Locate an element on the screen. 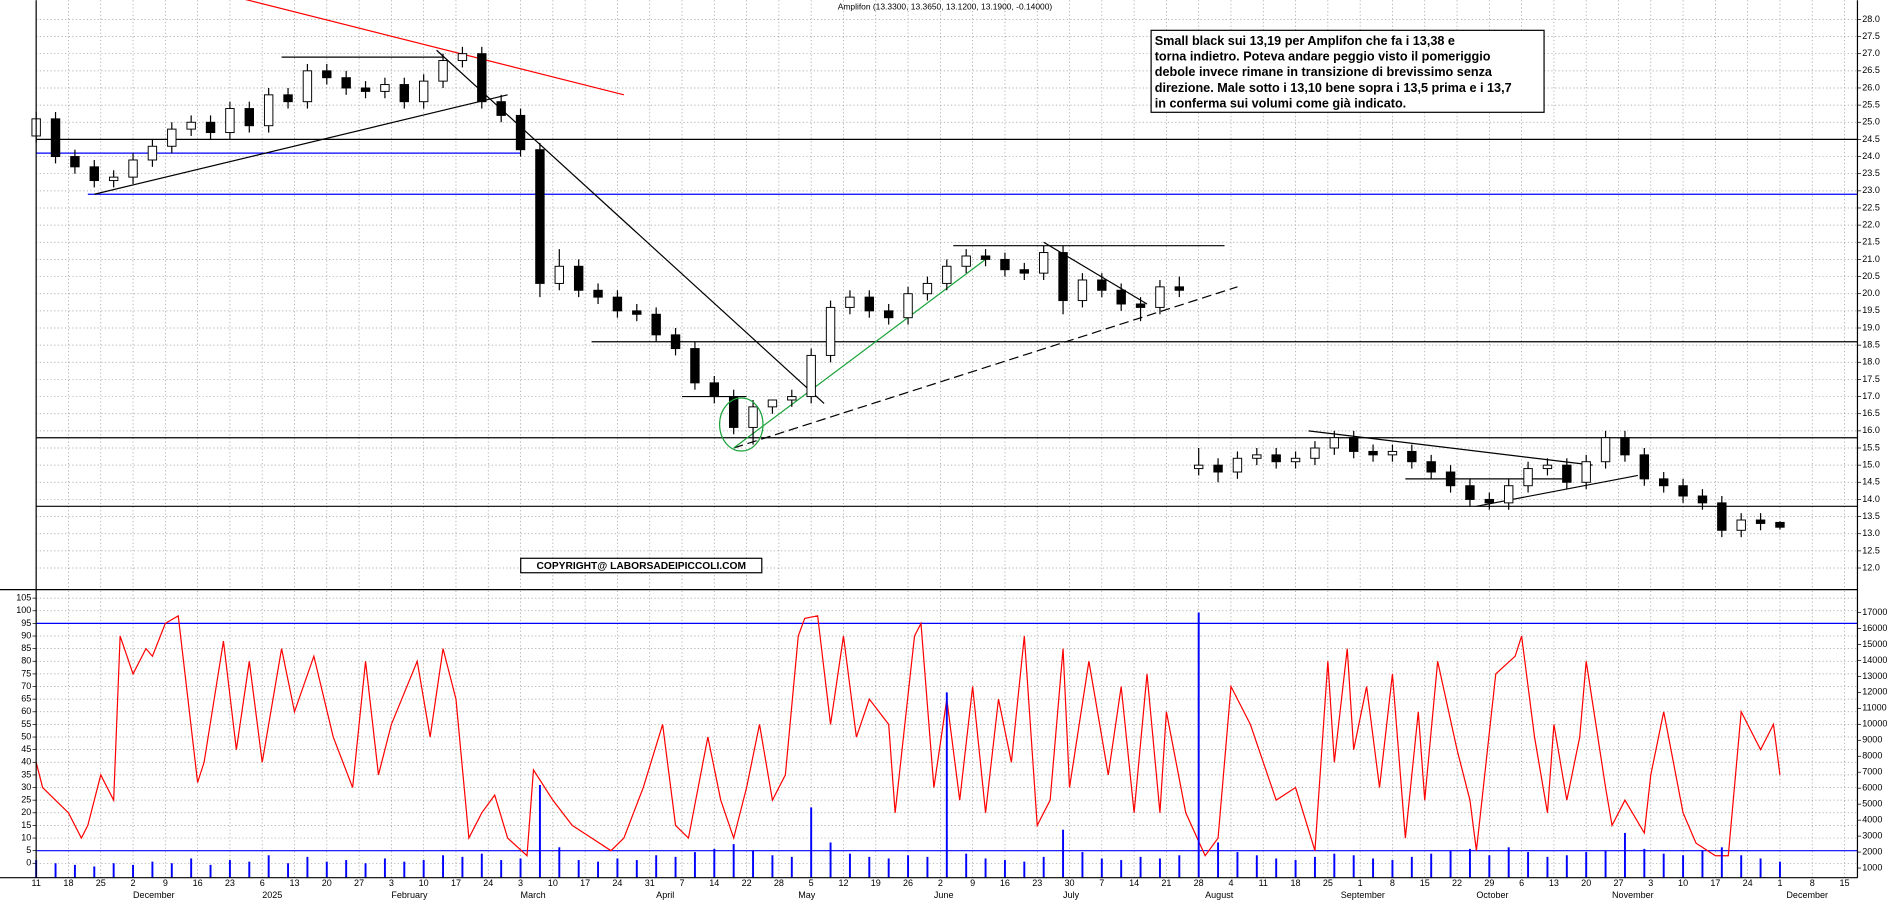  x-tick-label: 10 is located at coordinates (424, 883).